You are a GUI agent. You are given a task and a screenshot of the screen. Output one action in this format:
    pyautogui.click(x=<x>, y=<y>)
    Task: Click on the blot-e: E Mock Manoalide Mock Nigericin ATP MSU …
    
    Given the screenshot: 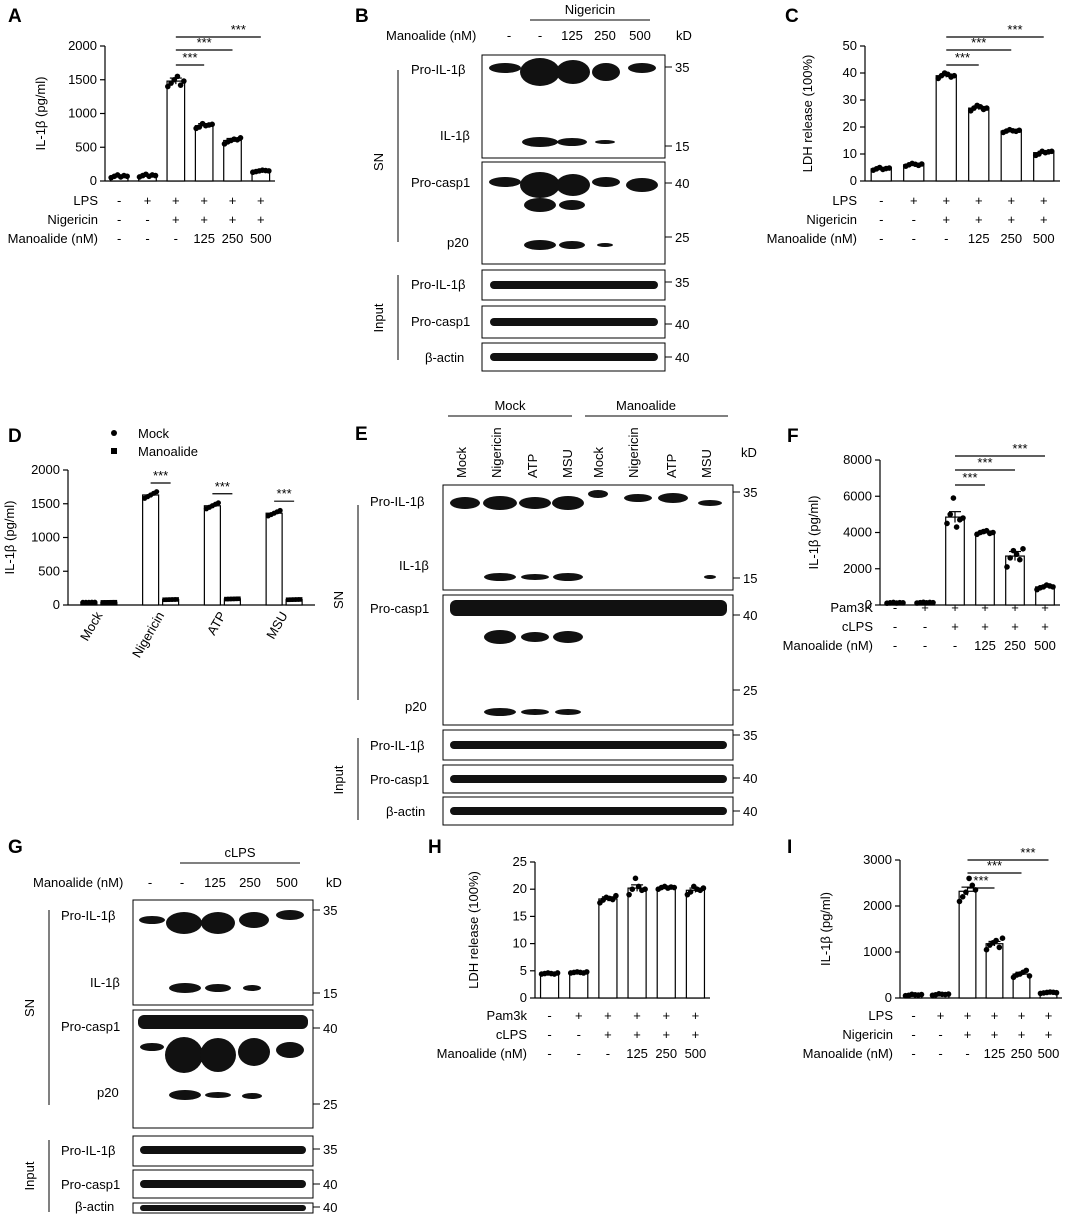 What is the action you would take?
    pyautogui.click(x=544, y=612)
    